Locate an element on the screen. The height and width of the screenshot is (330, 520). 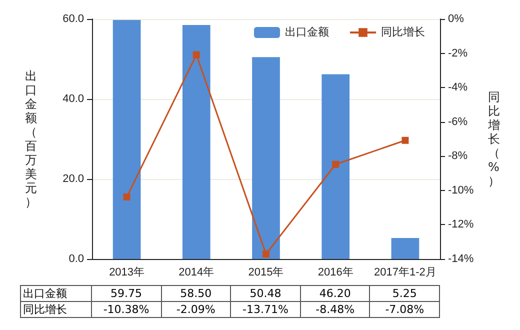
data-label: 59.75 is located at coordinates (127, 294).